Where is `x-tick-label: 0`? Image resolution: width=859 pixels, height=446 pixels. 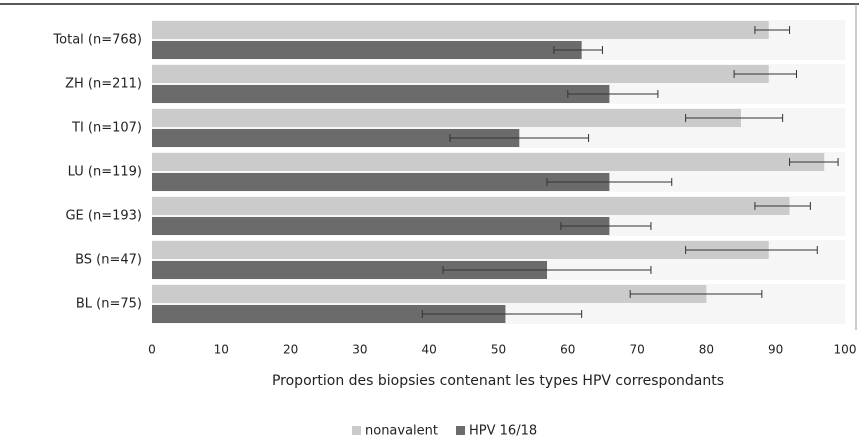
x-tick-label: 0 is located at coordinates (152, 350).